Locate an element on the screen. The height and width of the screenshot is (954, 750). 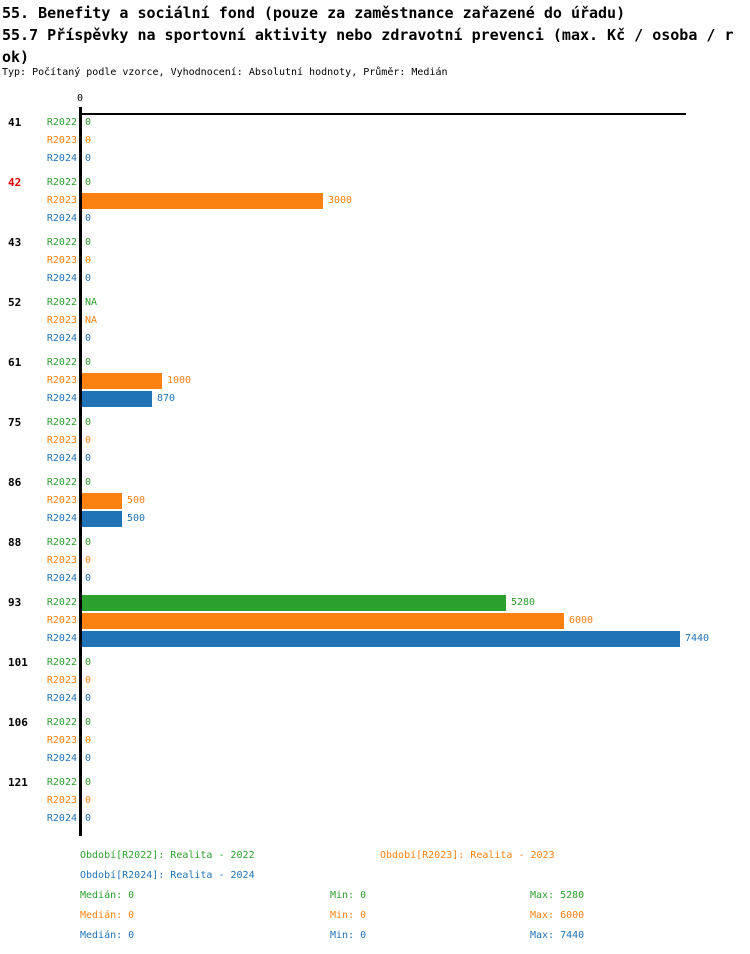
group-label: 61 is located at coordinates (15, 362).